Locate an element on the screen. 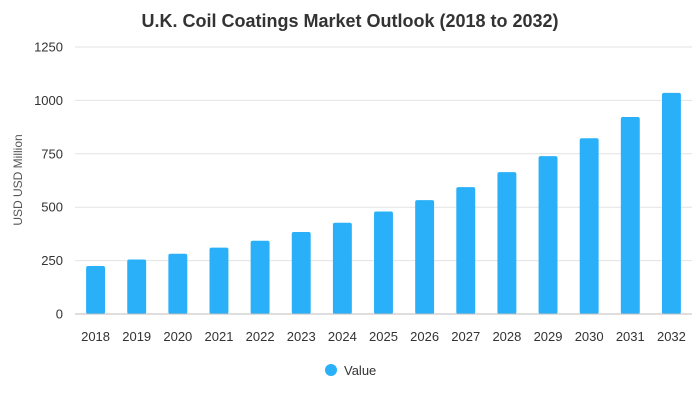  x-tick-label: 2031 is located at coordinates (630, 336).